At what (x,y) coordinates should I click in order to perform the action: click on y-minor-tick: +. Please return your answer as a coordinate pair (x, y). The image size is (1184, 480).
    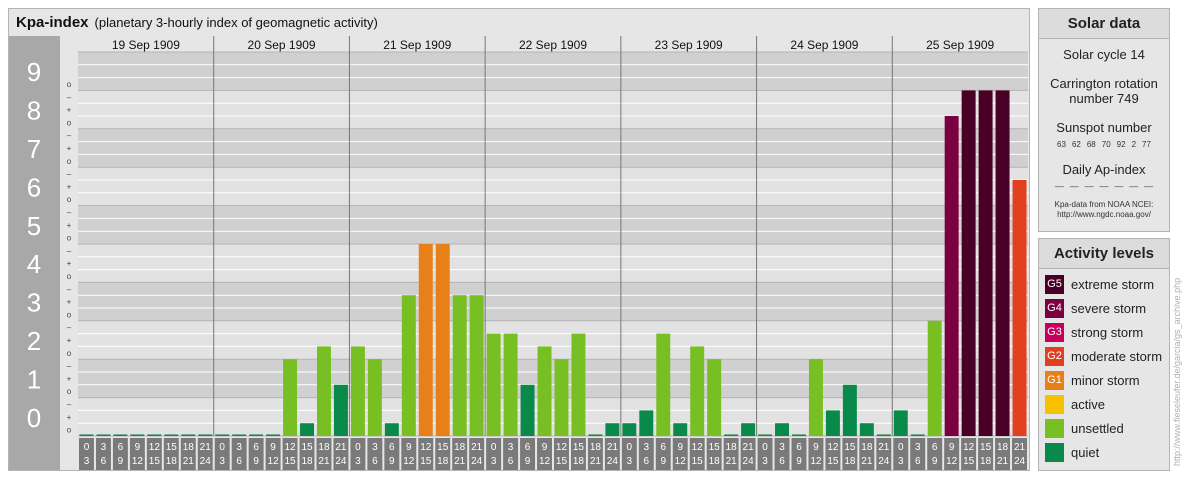
    Looking at the image, I should click on (69, 263).